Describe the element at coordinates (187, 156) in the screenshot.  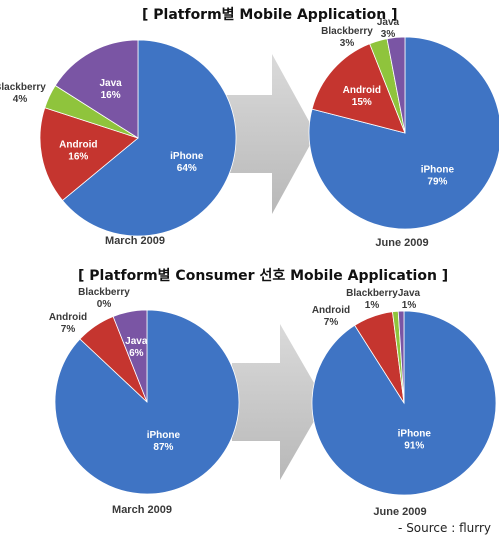
I see `pie-1-1-iphone-name-label: iPhone` at that location.